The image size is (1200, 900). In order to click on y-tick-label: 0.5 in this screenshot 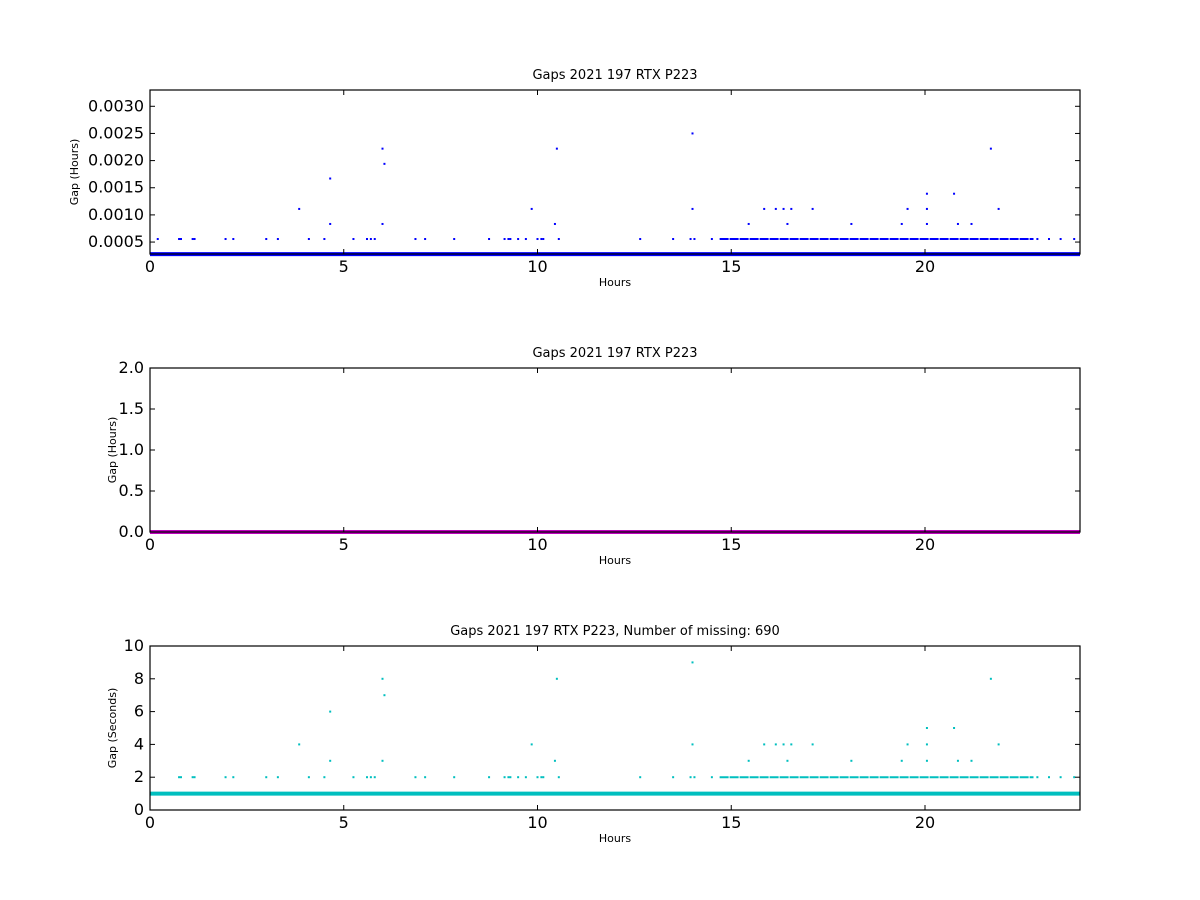, I will do `click(131, 490)`.